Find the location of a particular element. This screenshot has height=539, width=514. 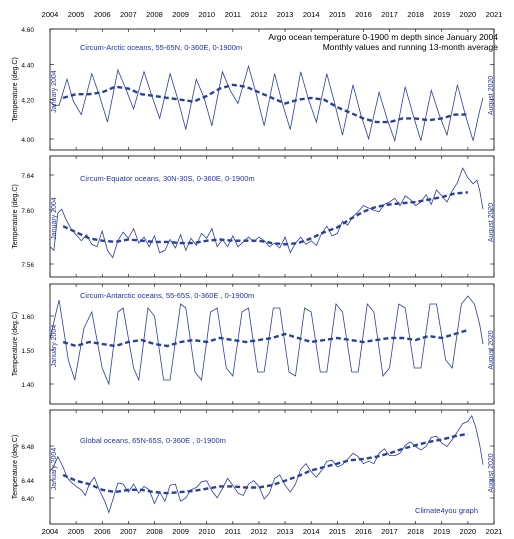

x-tick-label-bottom: 2016 is located at coordinates (363, 531).